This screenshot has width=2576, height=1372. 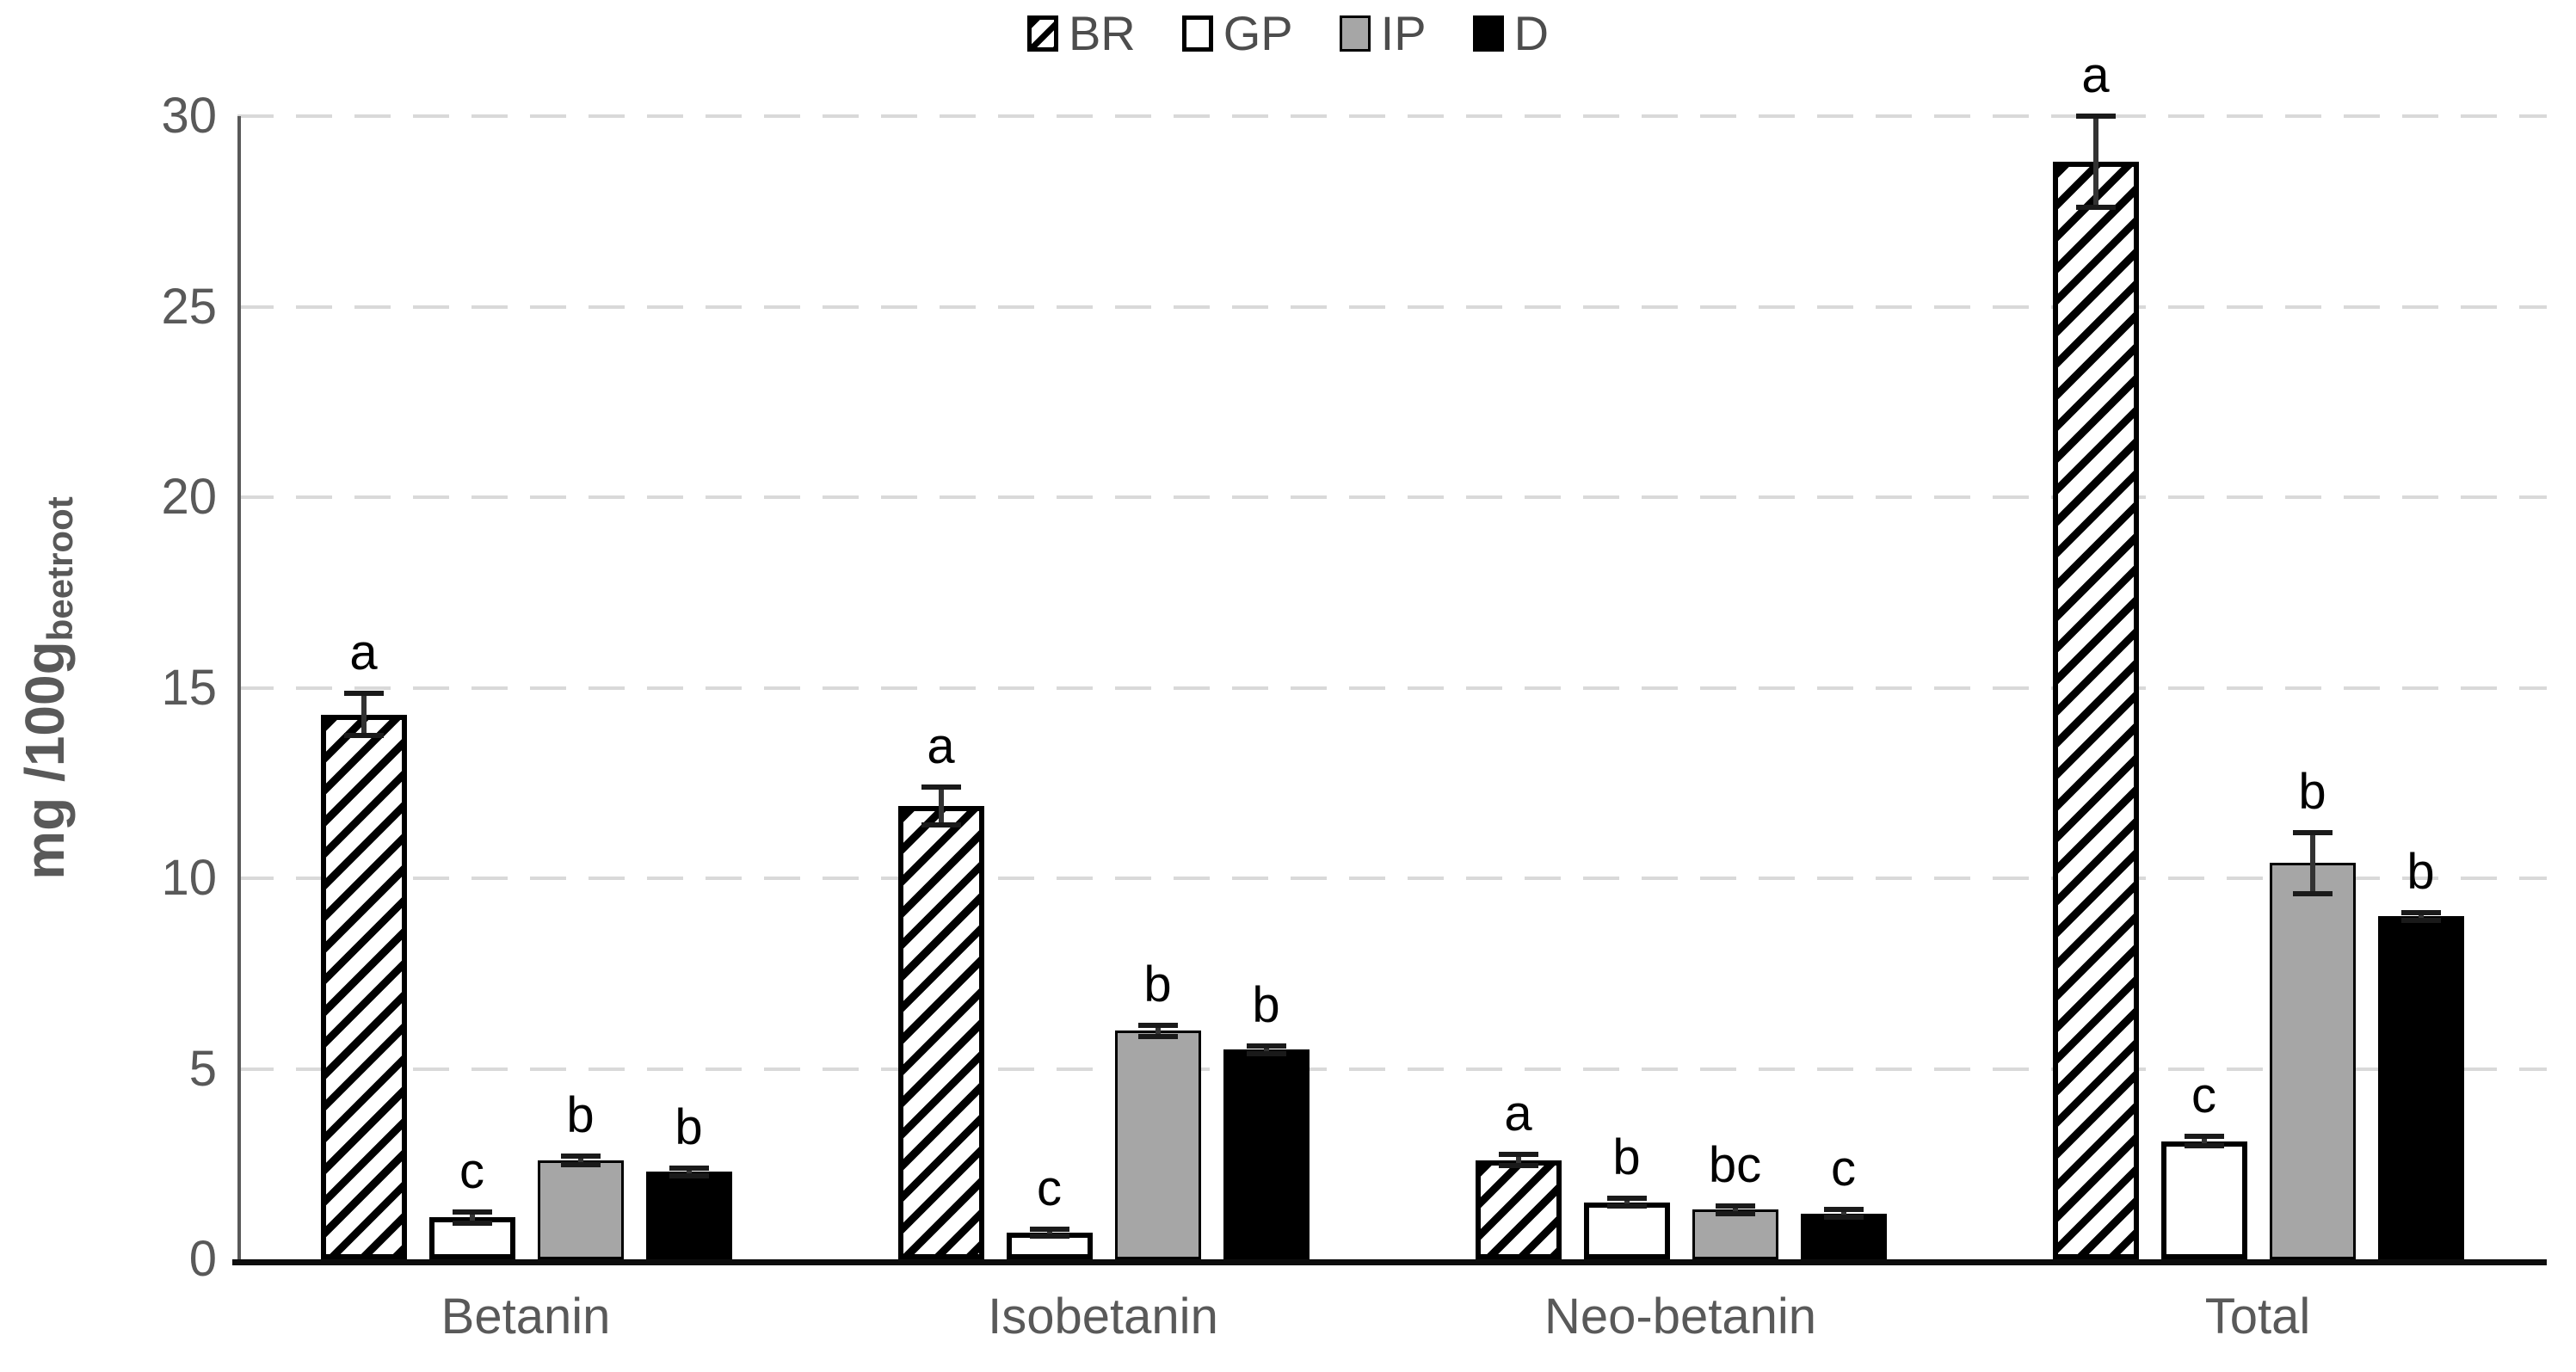 I want to click on legend-swatch-gp-white-icon, so click(x=1197, y=33).